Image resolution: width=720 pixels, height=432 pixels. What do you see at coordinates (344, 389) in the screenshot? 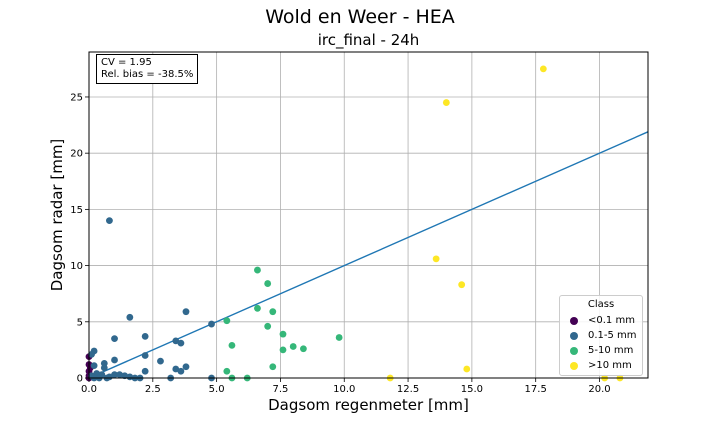
I see `x-tick-label: 10.0` at bounding box center [344, 389].